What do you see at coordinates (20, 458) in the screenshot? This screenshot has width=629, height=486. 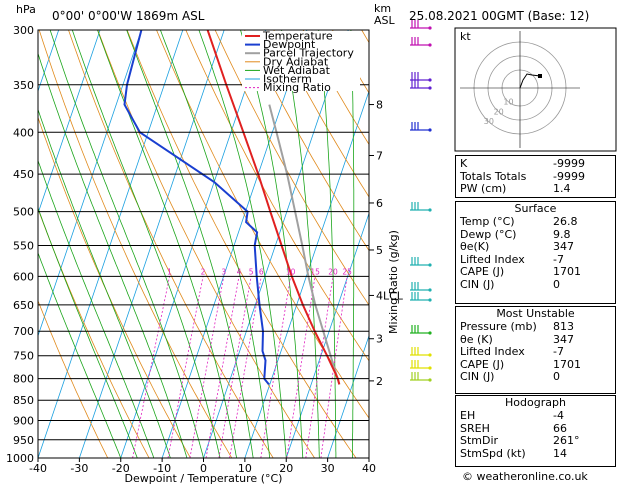 I see `pressure-tick-label: 1000` at bounding box center [20, 458].